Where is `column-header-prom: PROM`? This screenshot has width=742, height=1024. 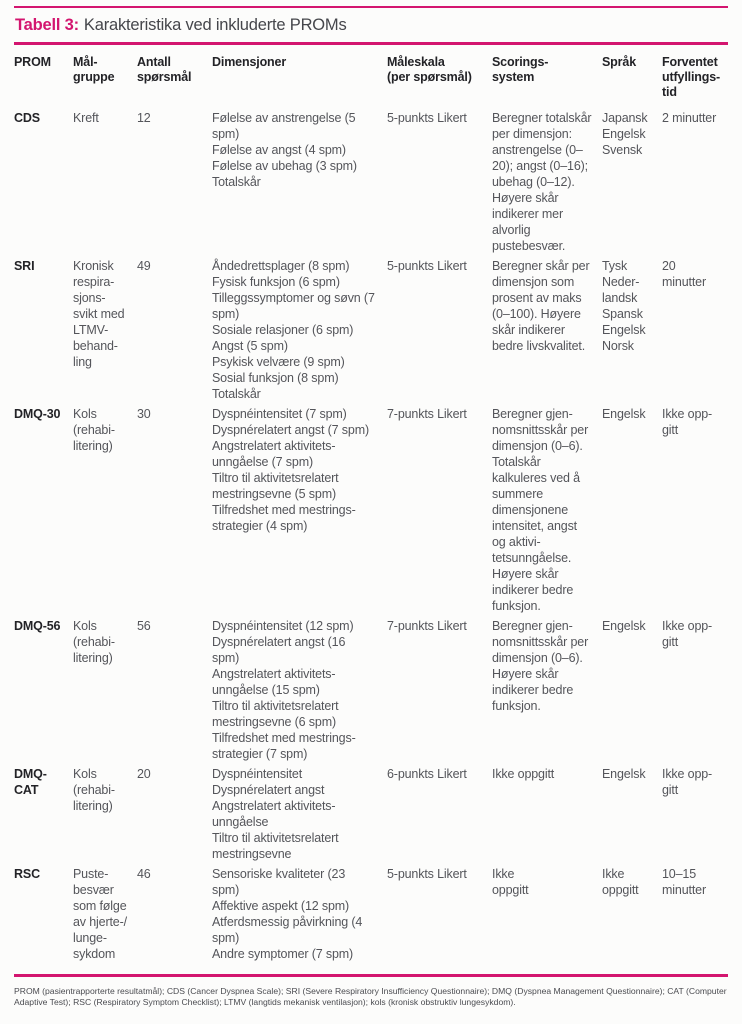
column-header-prom: PROM is located at coordinates (32, 62).